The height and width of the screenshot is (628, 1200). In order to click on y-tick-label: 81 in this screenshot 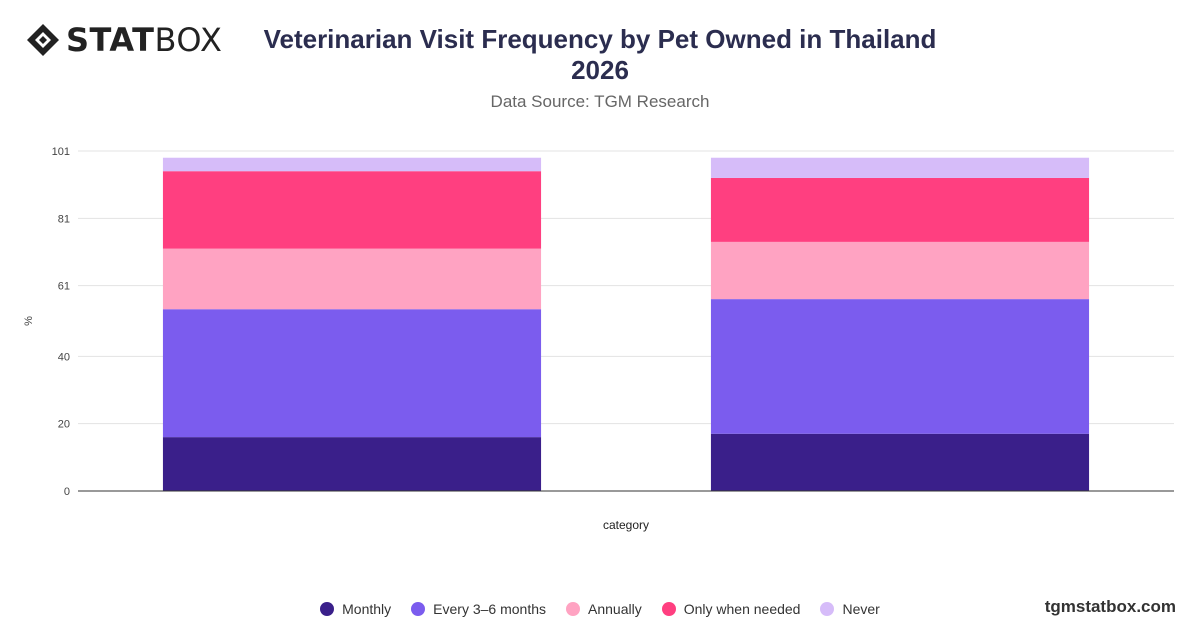, I will do `click(64, 219)`.